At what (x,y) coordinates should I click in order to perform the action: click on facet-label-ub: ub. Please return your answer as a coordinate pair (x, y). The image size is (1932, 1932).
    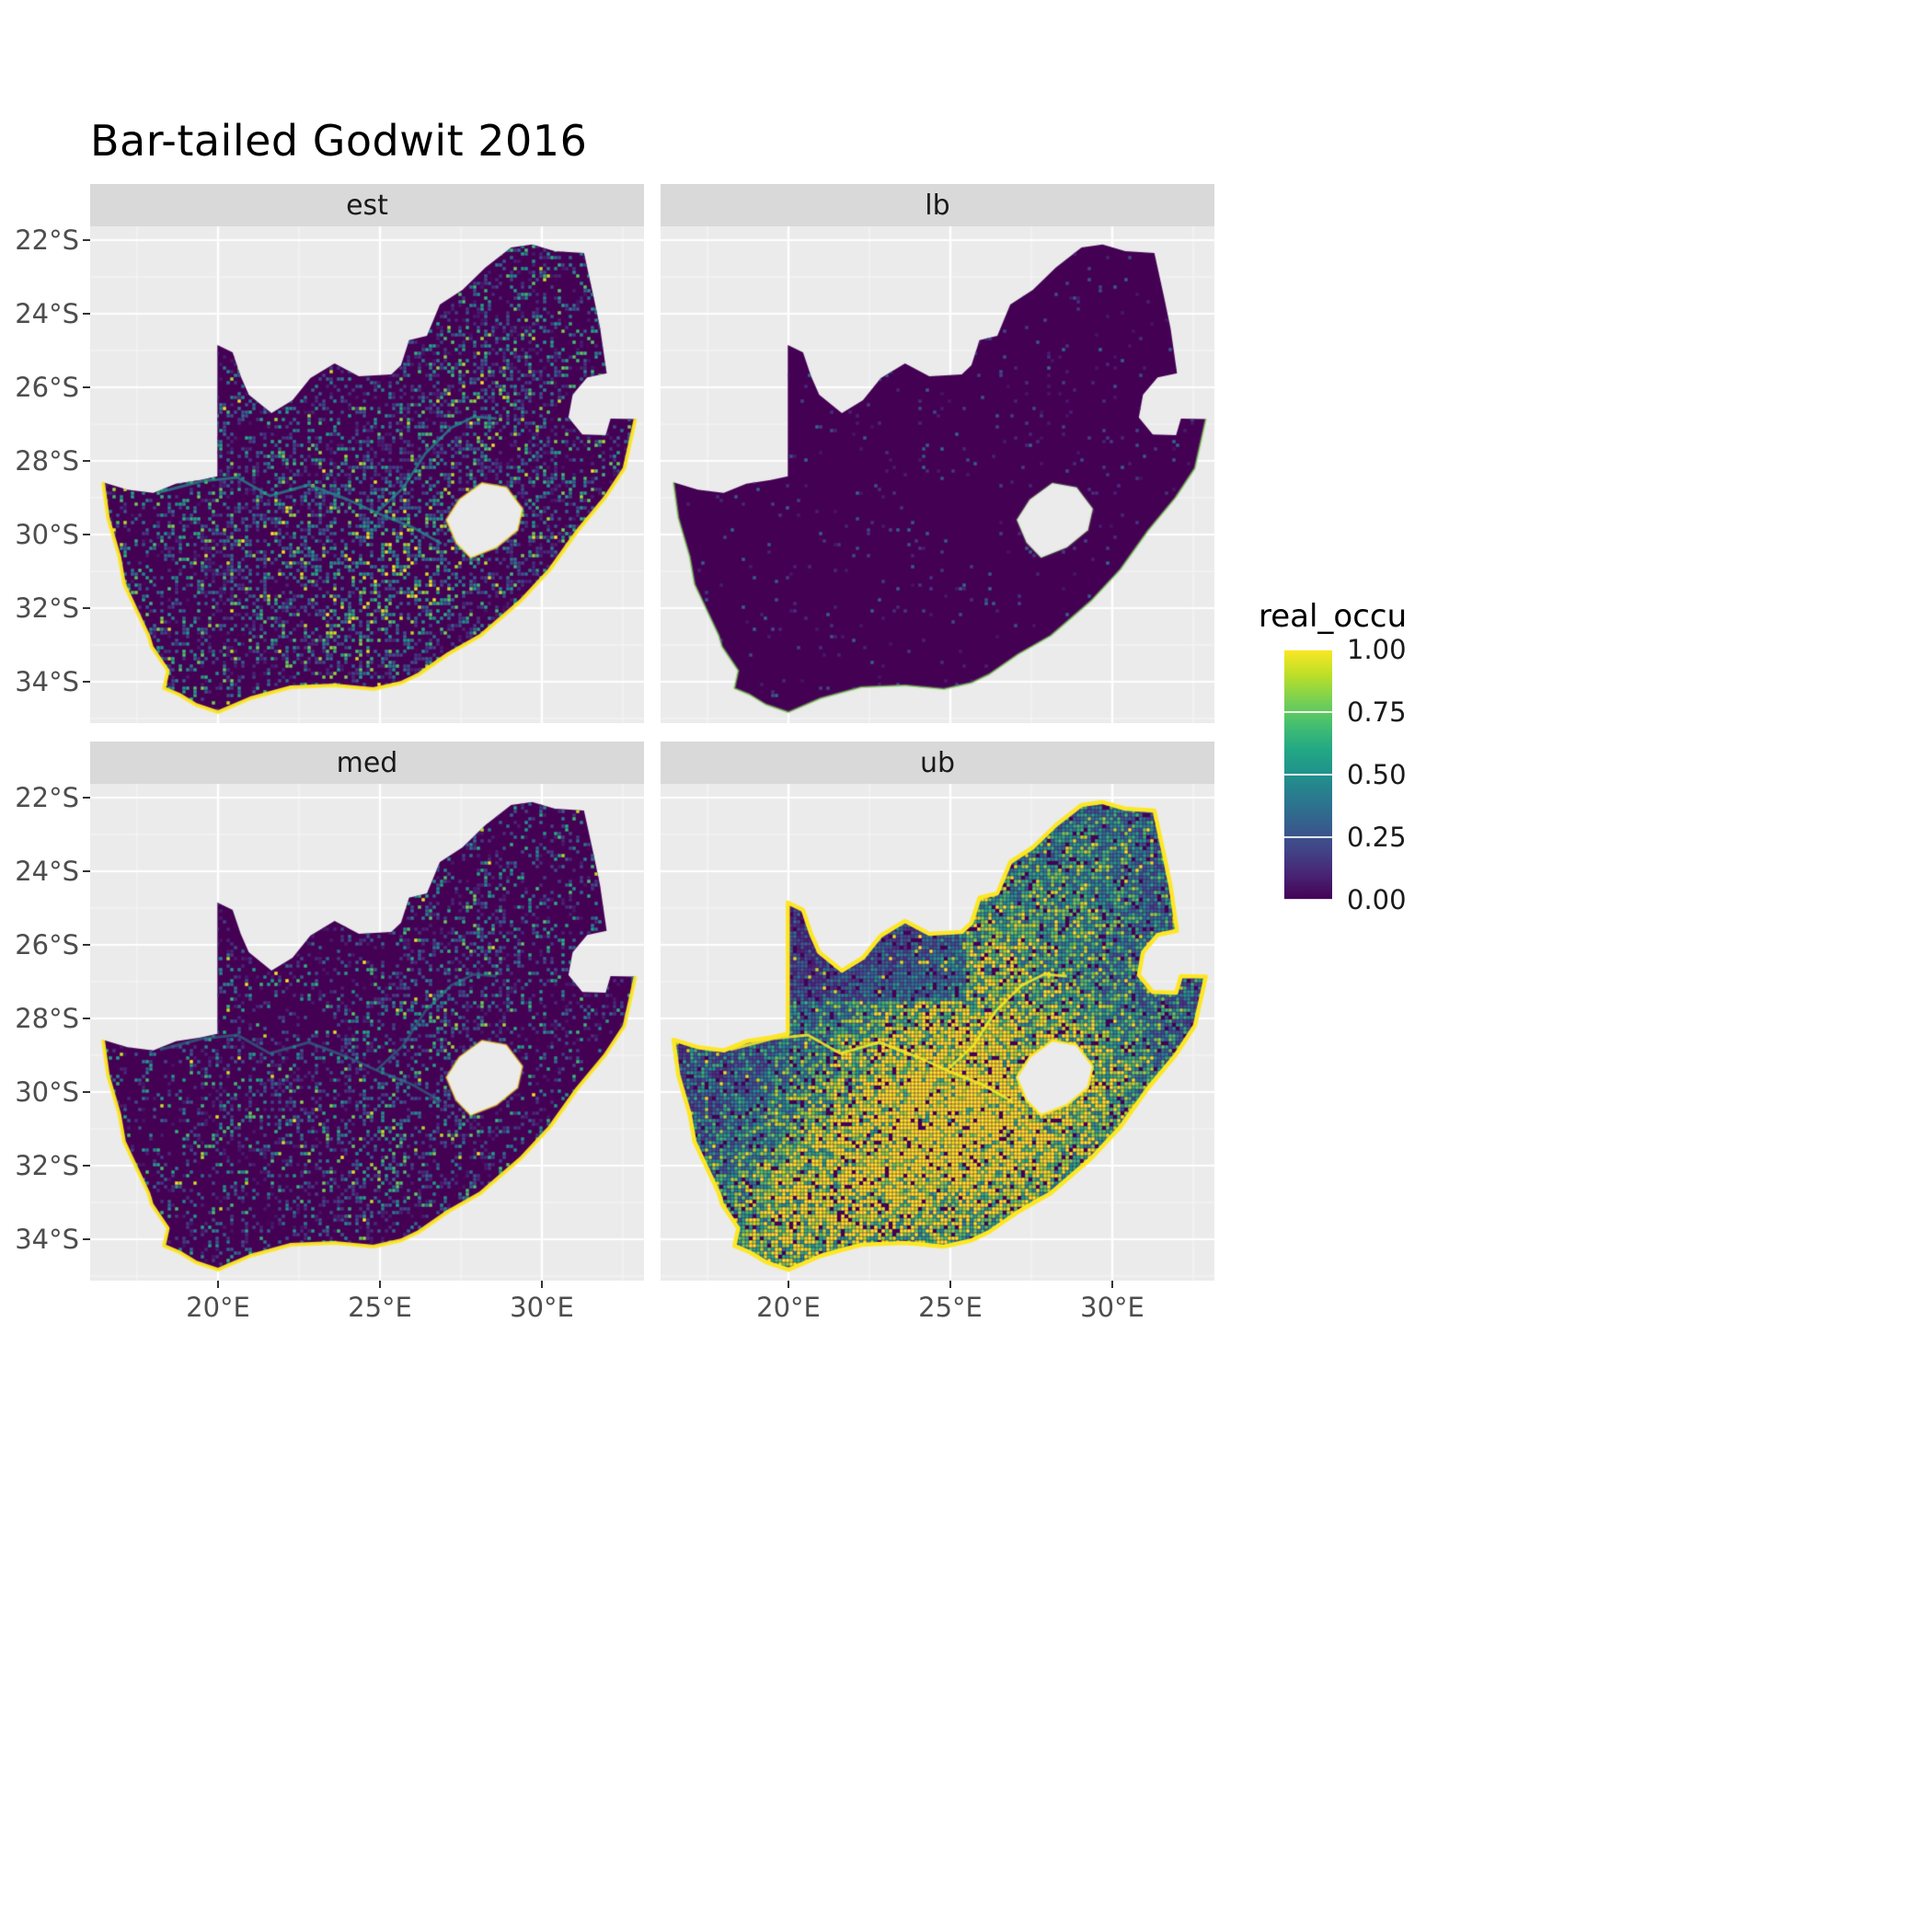
    Looking at the image, I should click on (937, 762).